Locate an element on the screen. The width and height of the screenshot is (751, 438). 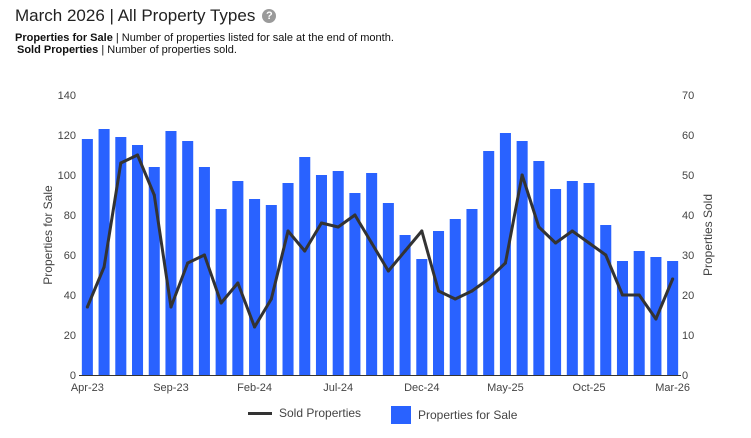
y-tick-label: 100 is located at coordinates (67, 176).